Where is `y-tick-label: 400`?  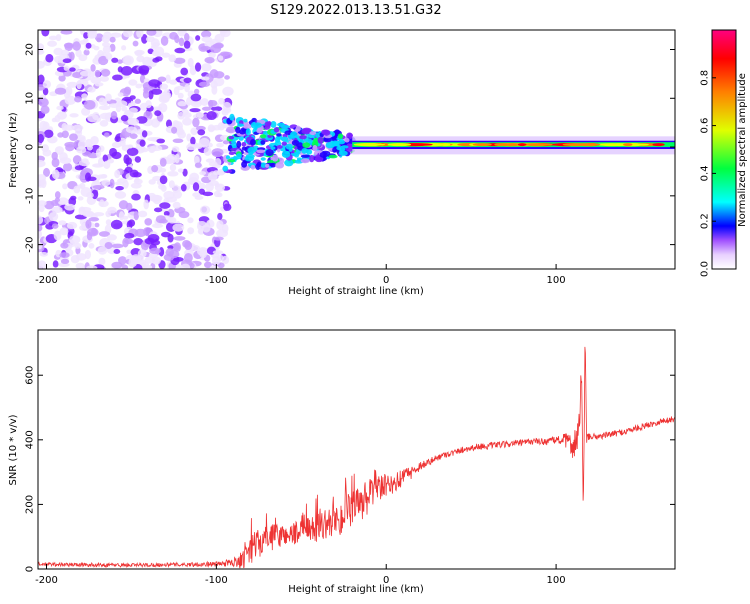 y-tick-label: 400 is located at coordinates (30, 439).